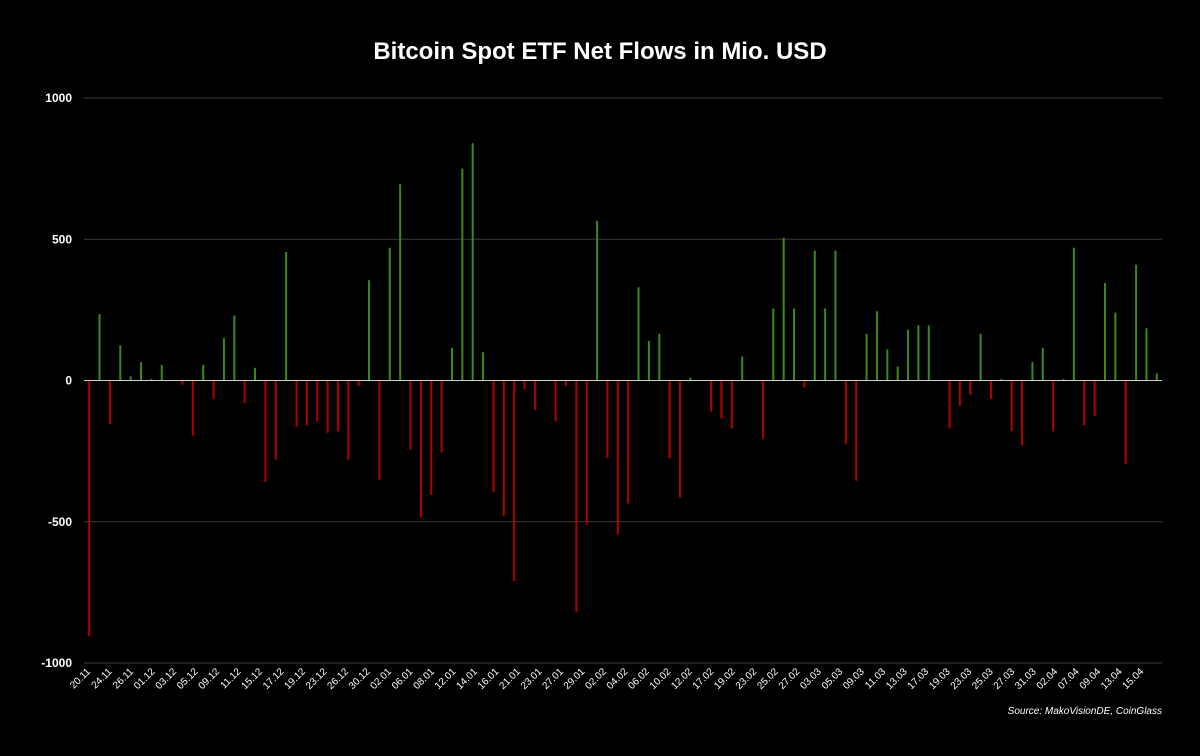 The height and width of the screenshot is (756, 1200). Describe the element at coordinates (833, 679) in the screenshot. I see `x-tick-label: 05.03` at that location.